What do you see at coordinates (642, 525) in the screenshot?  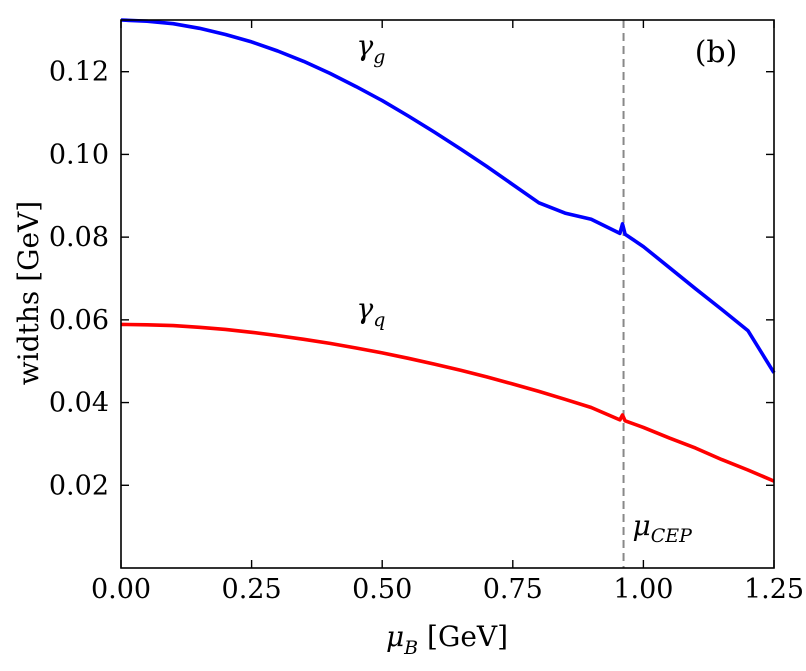 I see `cep-label-symbol: μ` at bounding box center [642, 525].